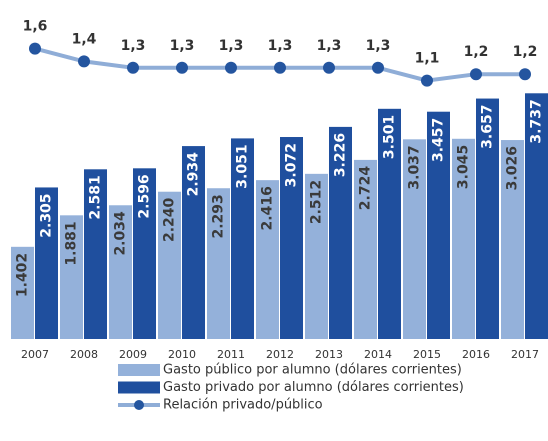 Image resolution: width=548 pixels, height=441 pixels. What do you see at coordinates (133, 354) in the screenshot?
I see `x-tick-label: 2009` at bounding box center [133, 354].